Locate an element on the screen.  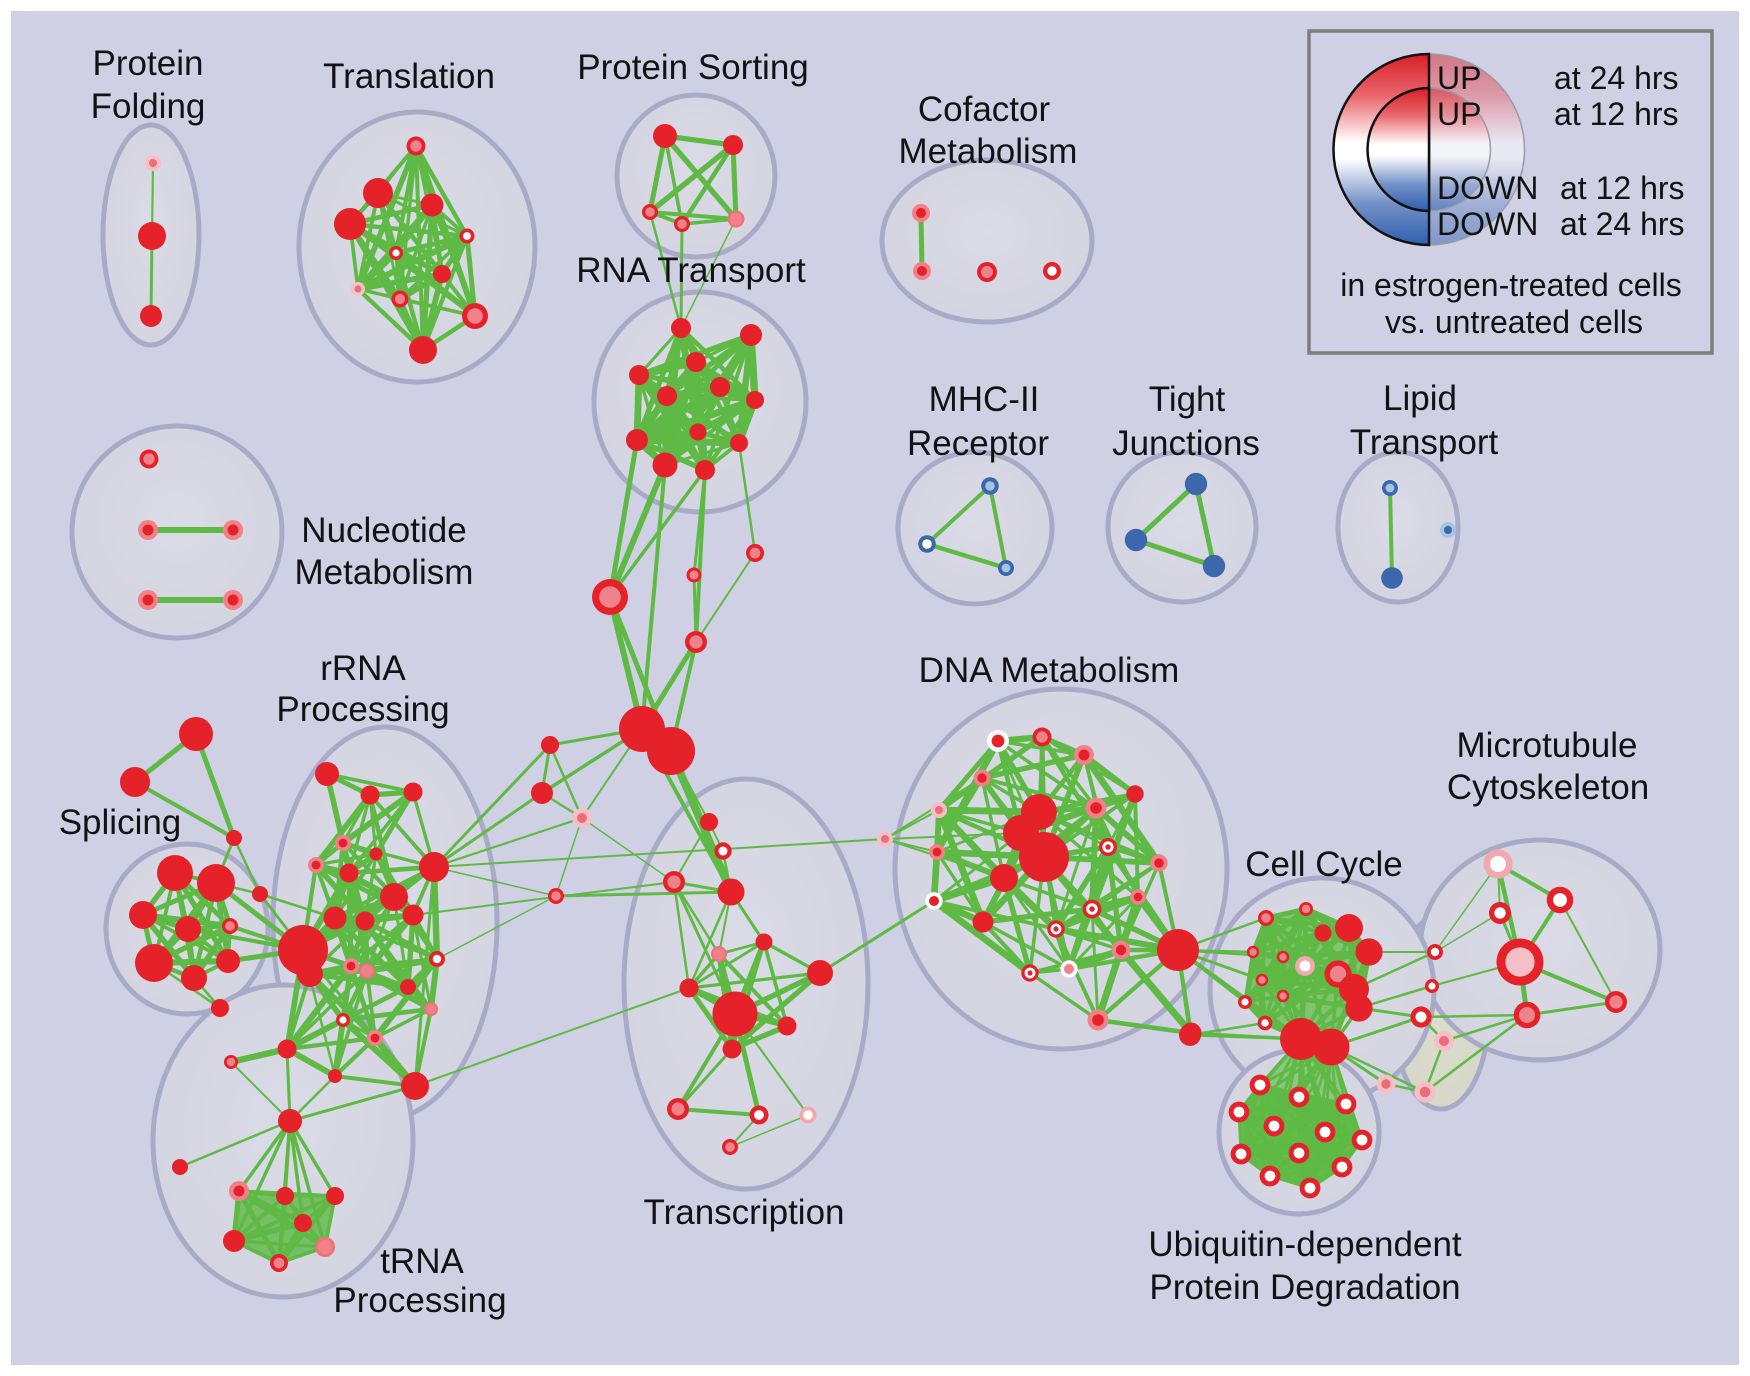
svg-text: Nucleotide is located at coordinates (383, 530).